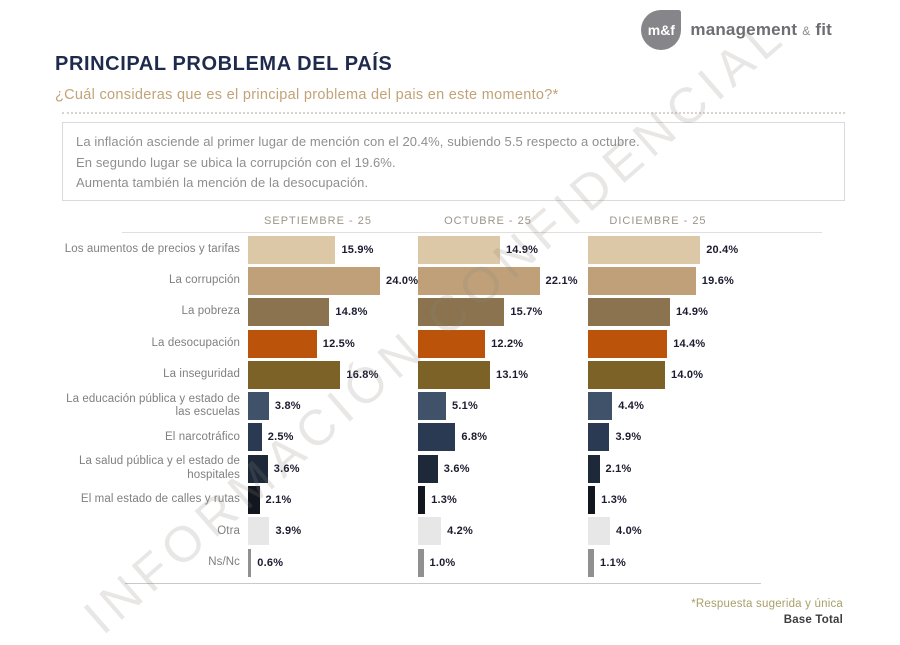 This screenshot has height=645, width=900. I want to click on bar-cell: 3.8%, so click(333, 406).